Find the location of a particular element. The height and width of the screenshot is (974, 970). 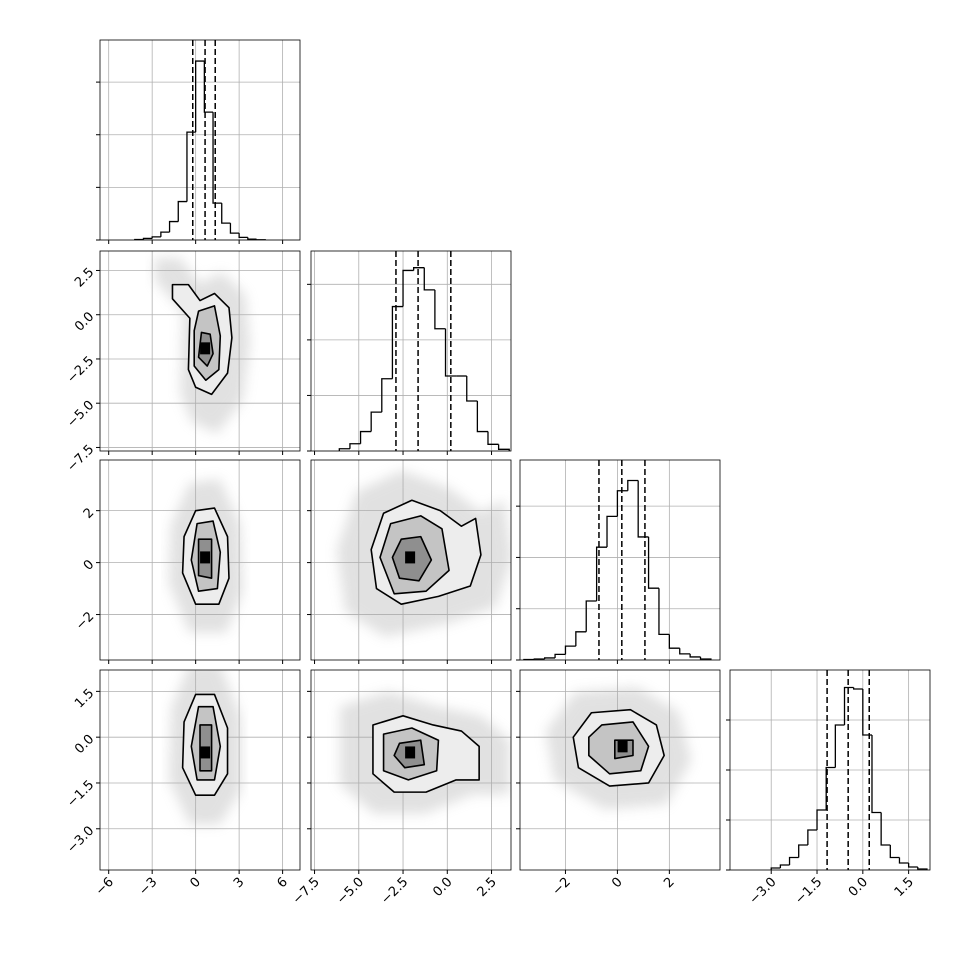

x-tick-label: 2 is located at coordinates (669, 883).